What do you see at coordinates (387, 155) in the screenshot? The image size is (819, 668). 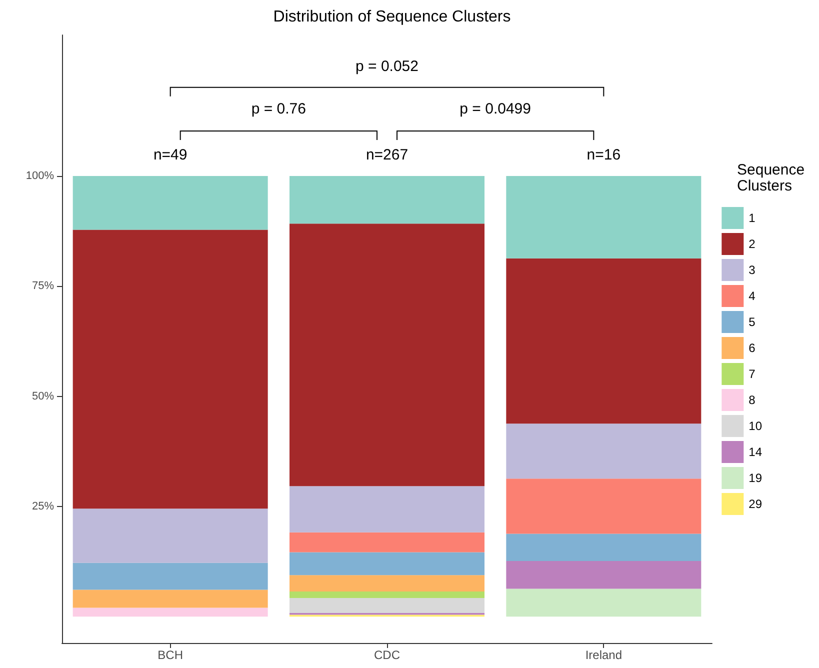 I see `annotation: n=267` at bounding box center [387, 155].